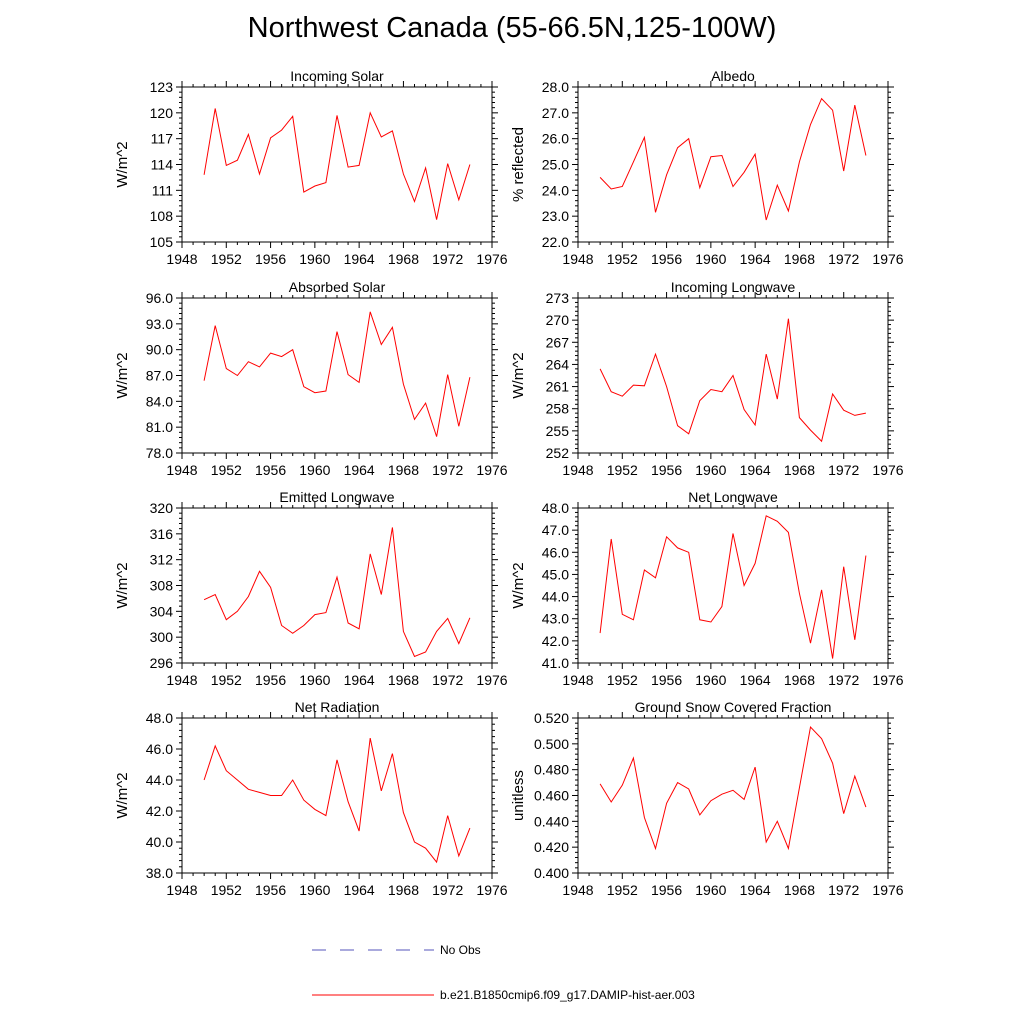  Describe the element at coordinates (162, 242) in the screenshot. I see `y-tick-label: 105` at that location.